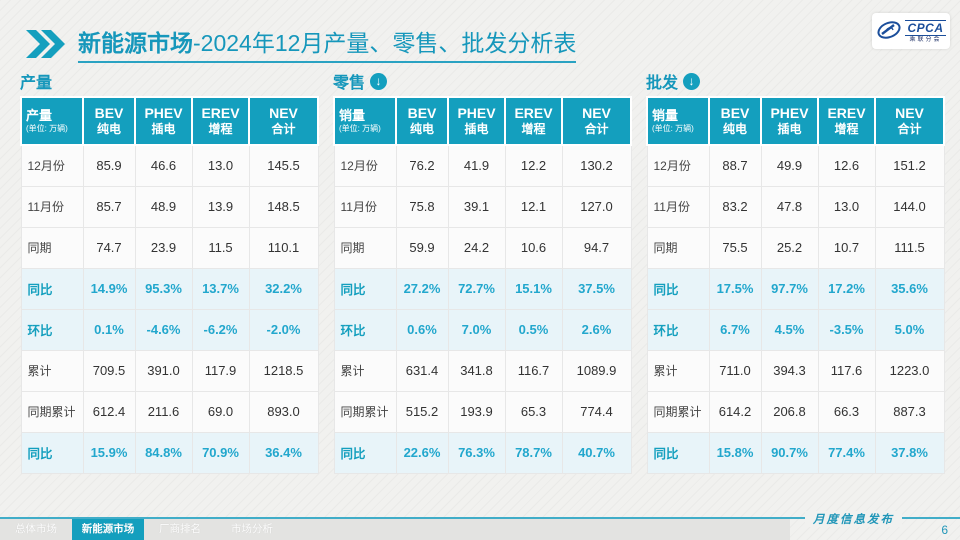 The image size is (960, 540). Describe the element at coordinates (163, 288) in the screenshot. I see `table-cell: 95.3%` at that location.